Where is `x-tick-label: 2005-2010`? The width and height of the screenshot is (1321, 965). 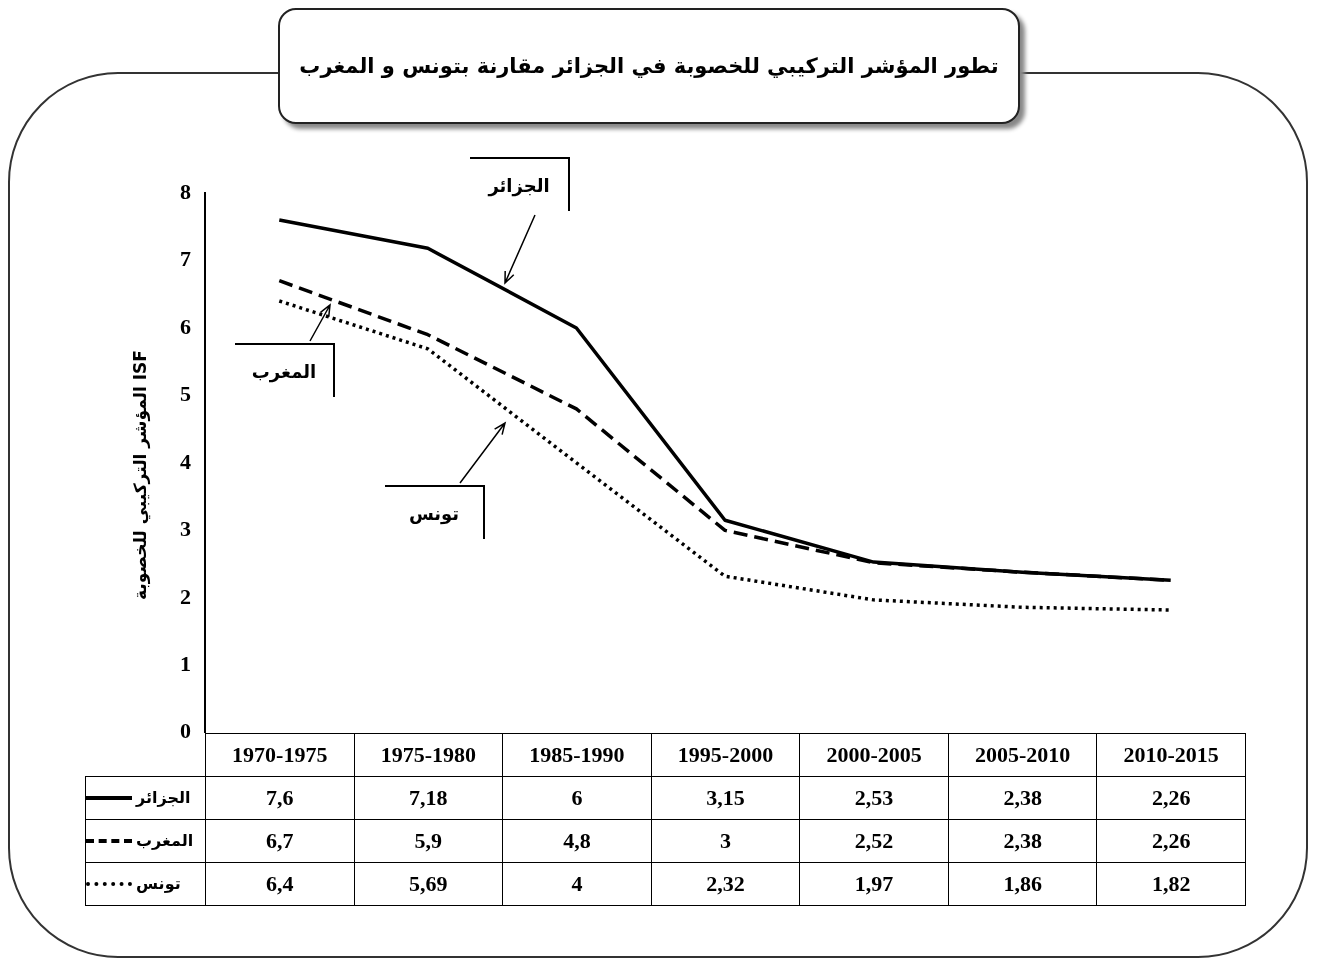
x-tick-label: 2005-2010 is located at coordinates (1022, 754).